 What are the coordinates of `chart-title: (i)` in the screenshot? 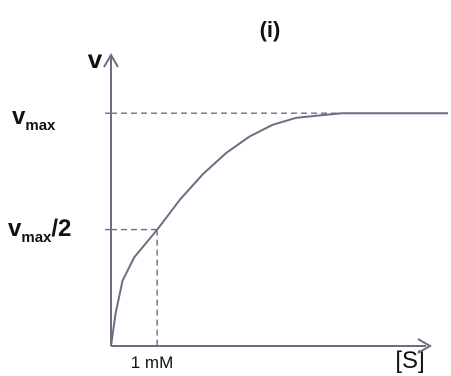 It's located at (270, 29).